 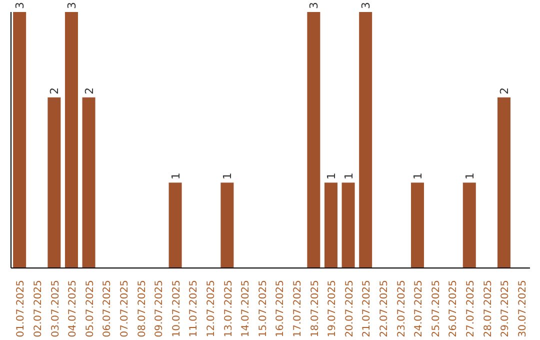 I want to click on x-tick-label: 02.07.2025, so click(x=38, y=309).